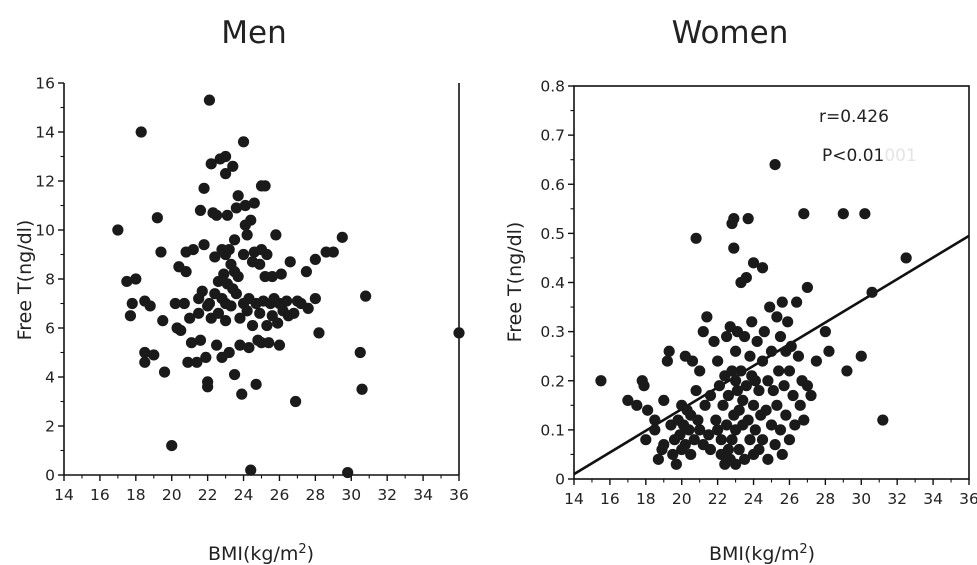 The image size is (977, 565). Describe the element at coordinates (423, 495) in the screenshot. I see `men-x-tick-label: 34` at that location.